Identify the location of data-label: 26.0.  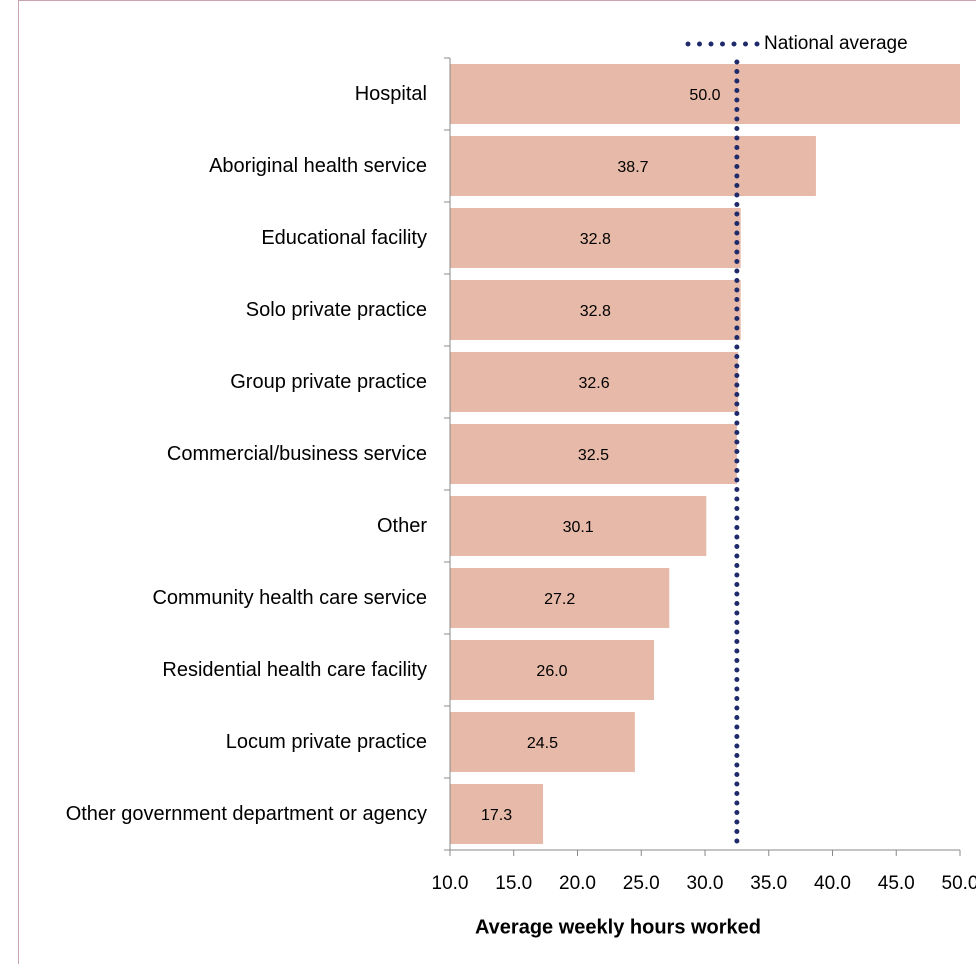
(551, 671).